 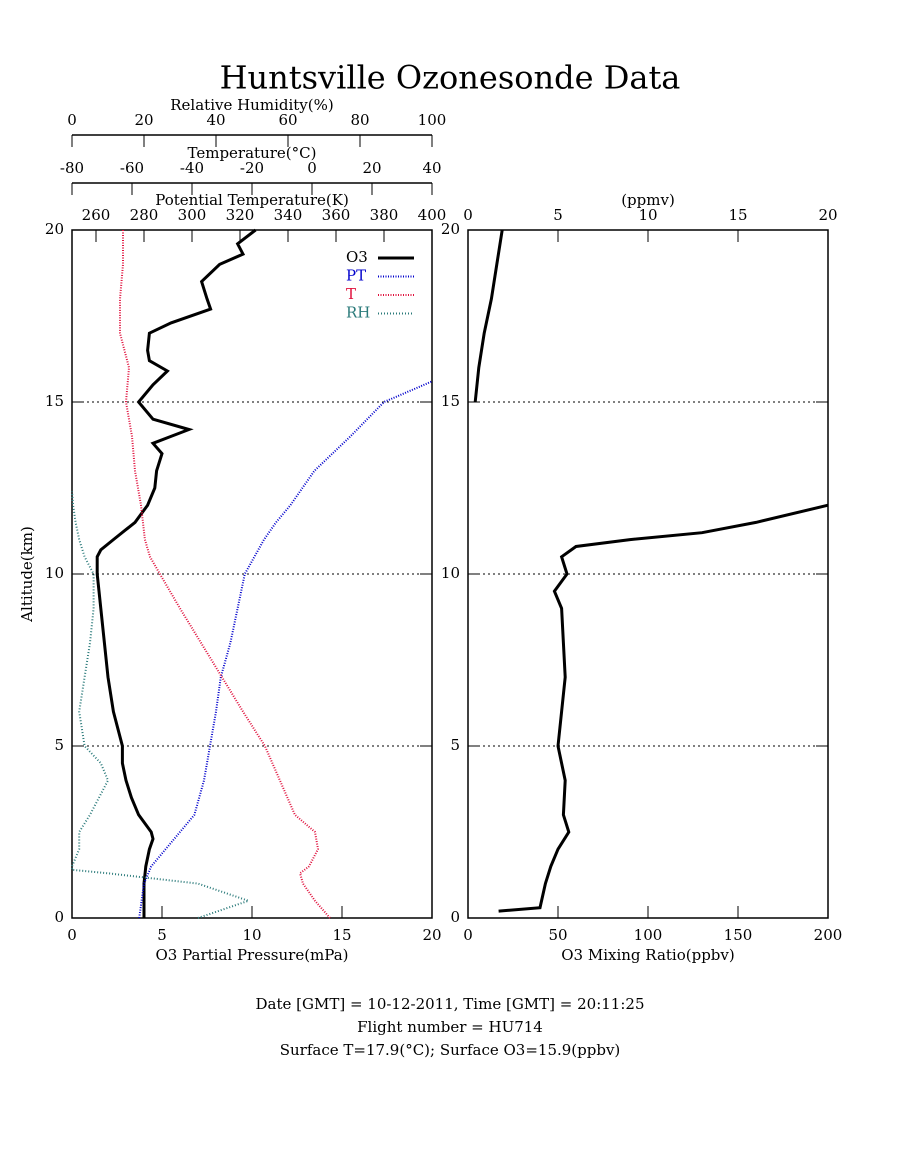 I want to click on x-top-tick-label: 360, so click(x=336, y=215).